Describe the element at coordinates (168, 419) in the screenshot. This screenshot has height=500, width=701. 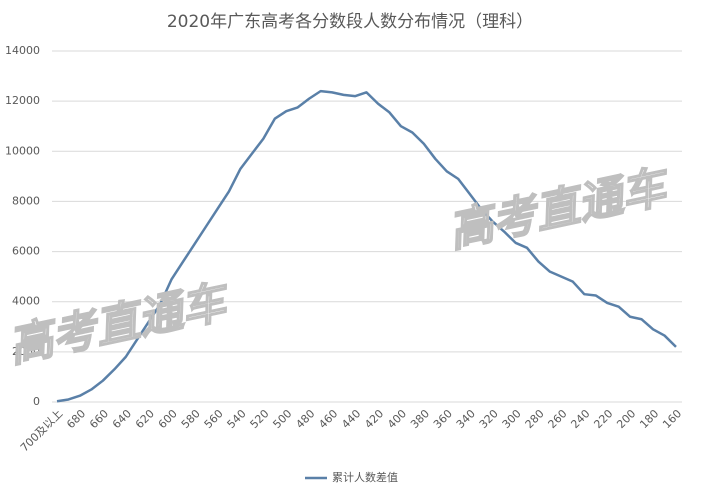
I see `x-tick-label: 600` at that location.